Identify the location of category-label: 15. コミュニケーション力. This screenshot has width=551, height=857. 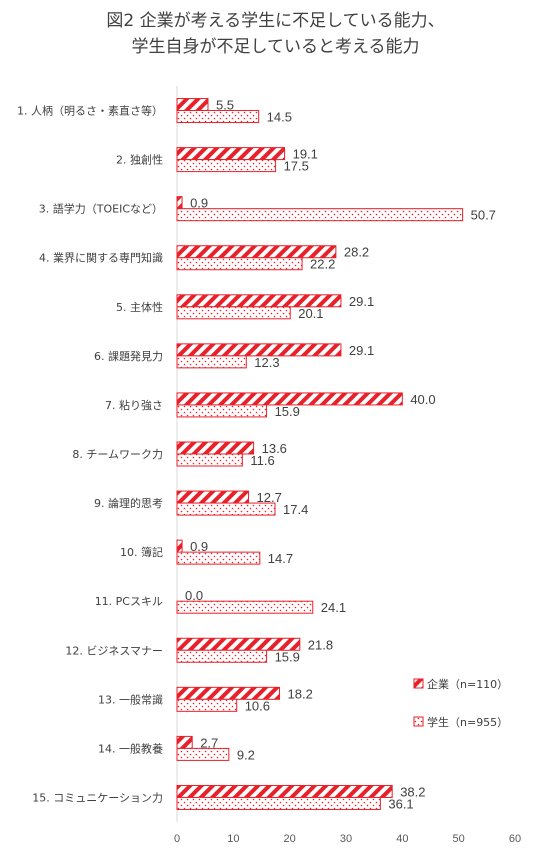
(97, 797).